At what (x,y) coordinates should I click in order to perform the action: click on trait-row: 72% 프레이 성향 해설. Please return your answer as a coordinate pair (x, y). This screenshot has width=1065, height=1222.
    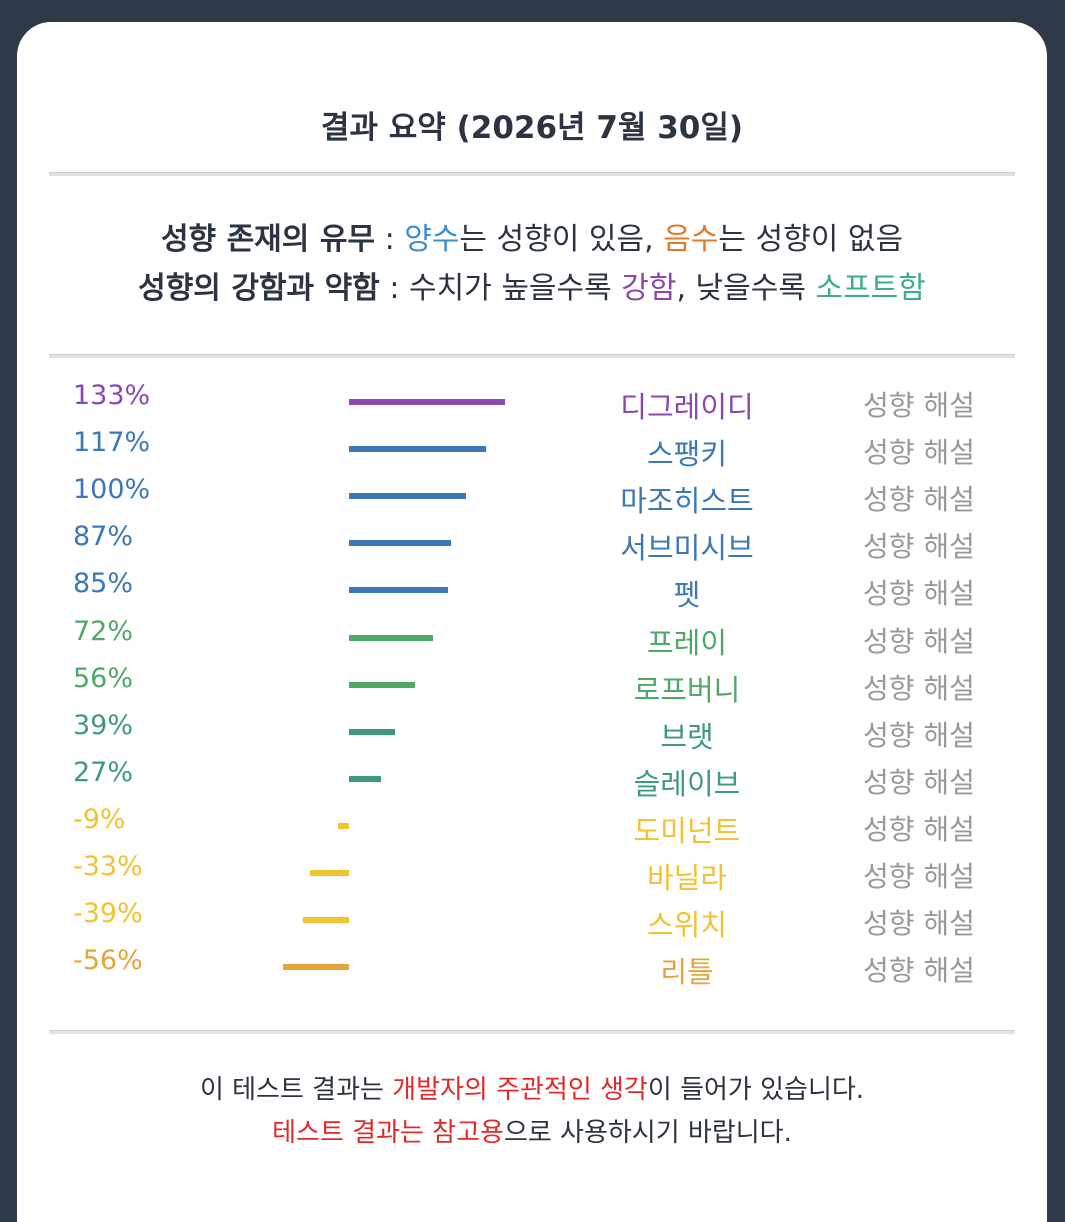
    Looking at the image, I should click on (532, 639).